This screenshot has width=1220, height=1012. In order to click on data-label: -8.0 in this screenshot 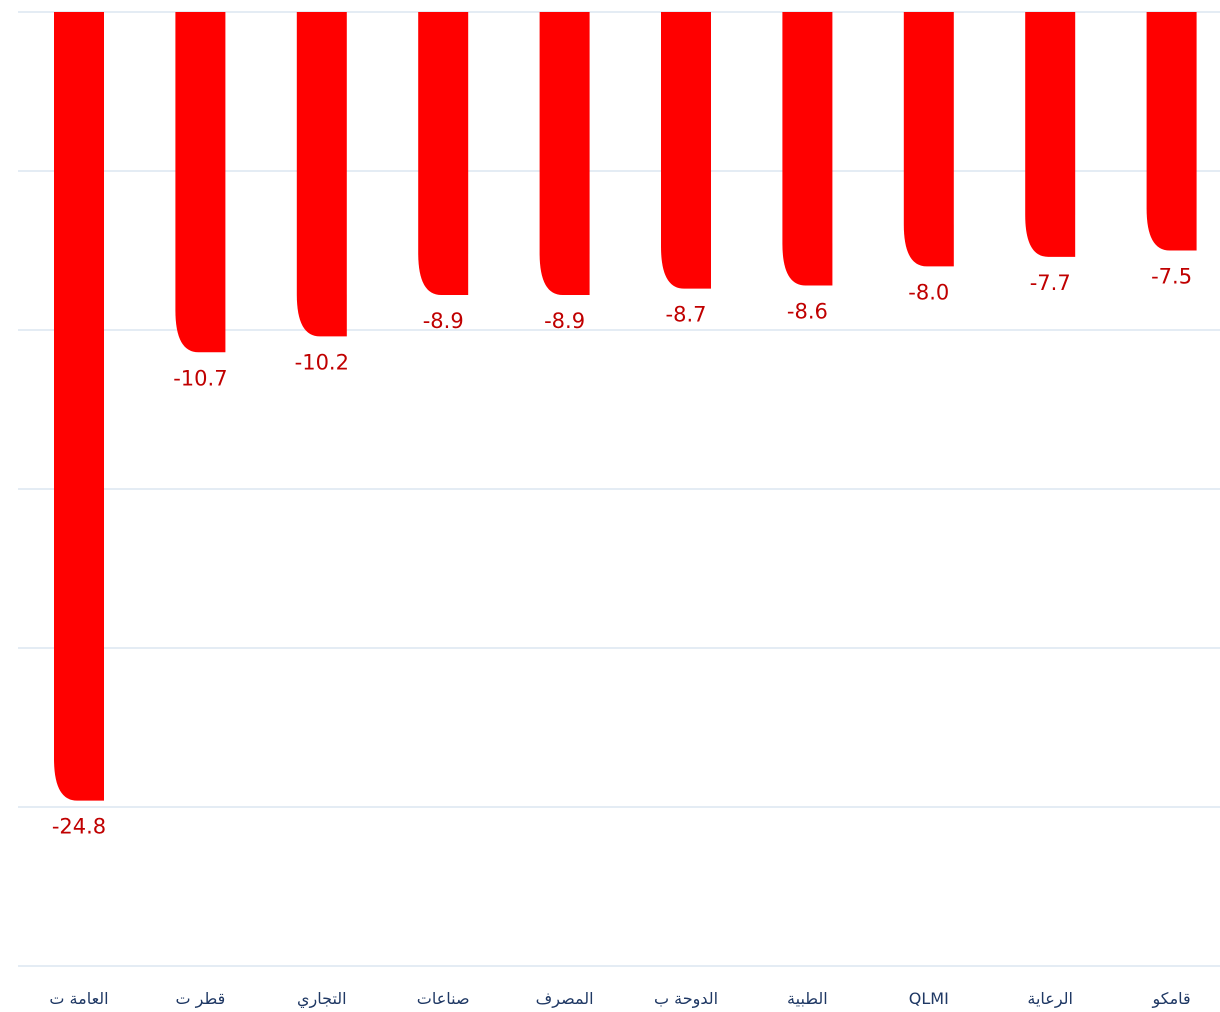, I will do `click(928, 292)`.